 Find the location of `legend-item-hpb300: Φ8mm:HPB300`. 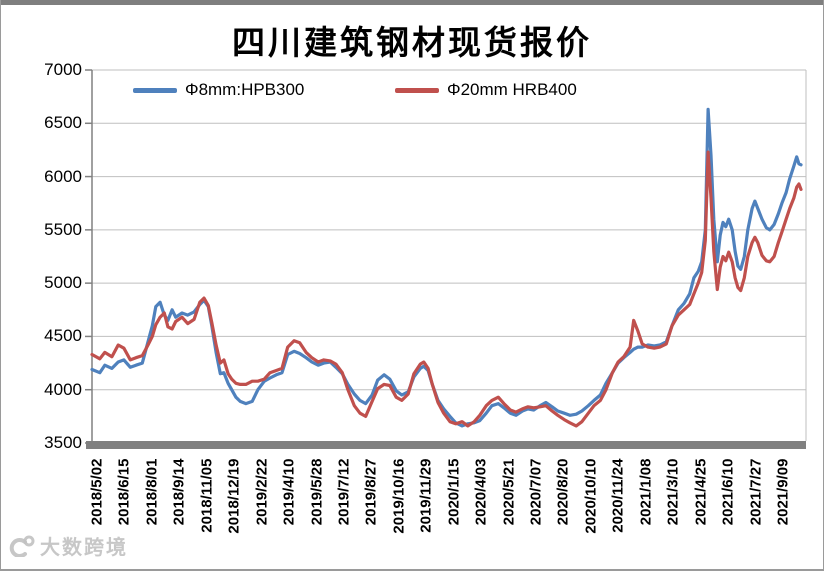

legend-item-hpb300: Φ8mm:HPB300 is located at coordinates (218, 90).